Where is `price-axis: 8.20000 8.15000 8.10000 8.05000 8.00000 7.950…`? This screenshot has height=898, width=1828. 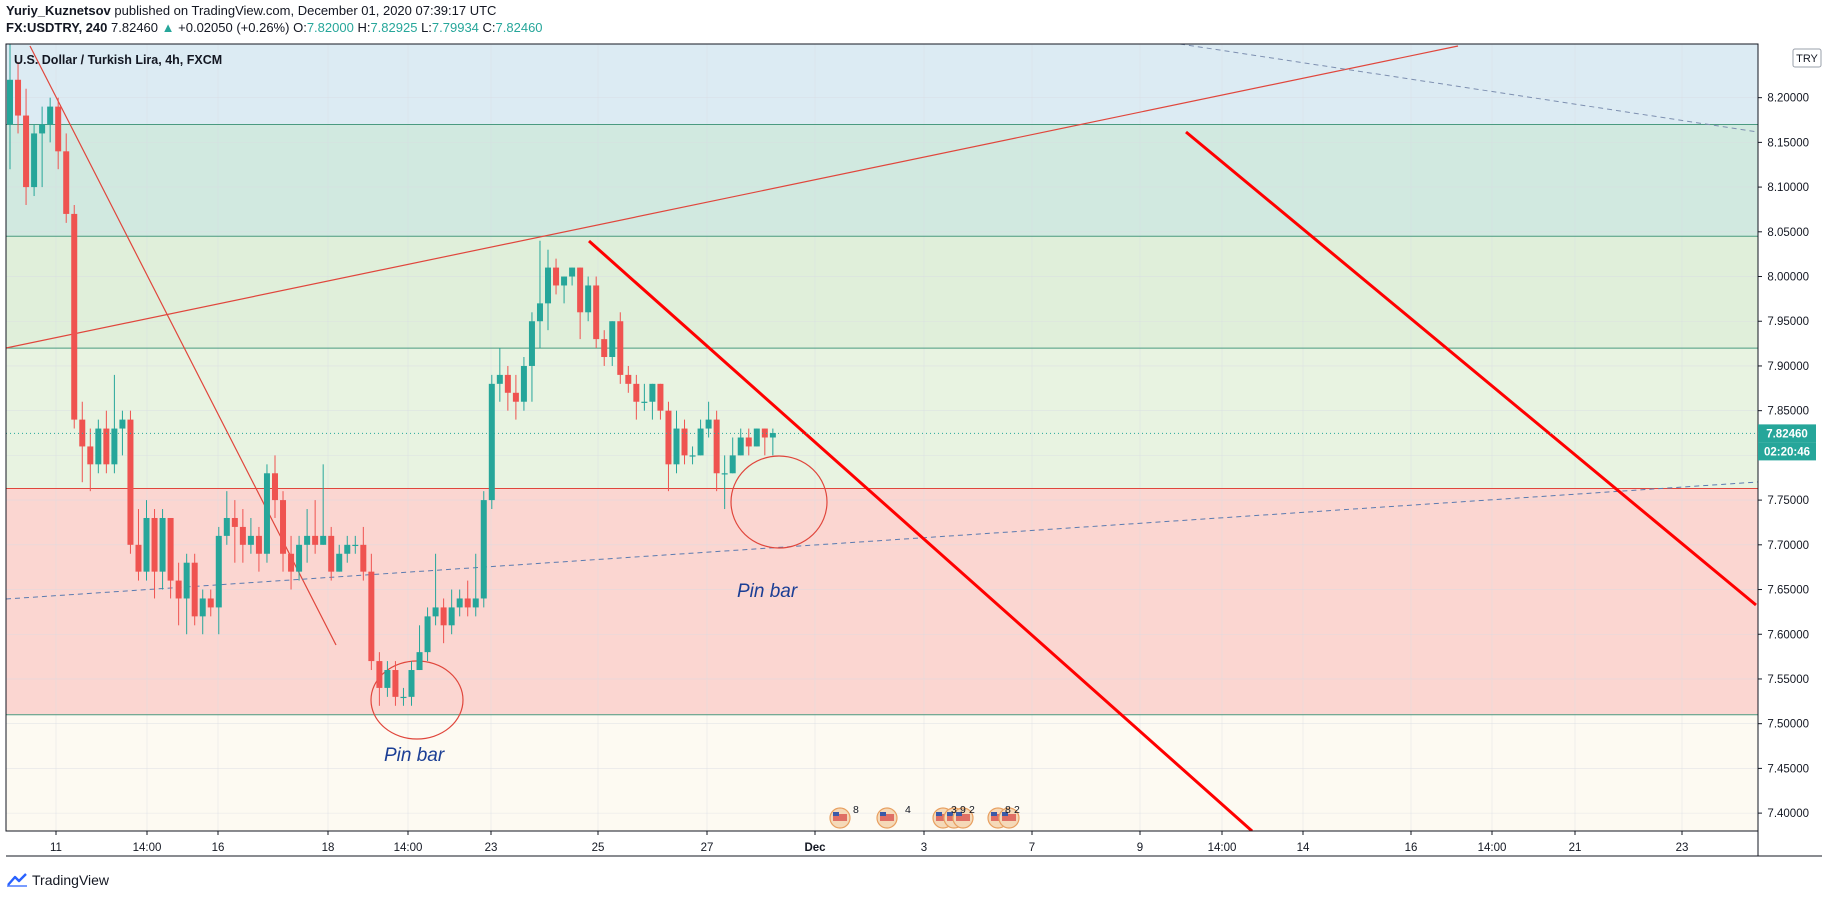
price-axis: 8.20000 8.15000 8.10000 8.05000 8.00000 7.950… is located at coordinates (1783, 456).